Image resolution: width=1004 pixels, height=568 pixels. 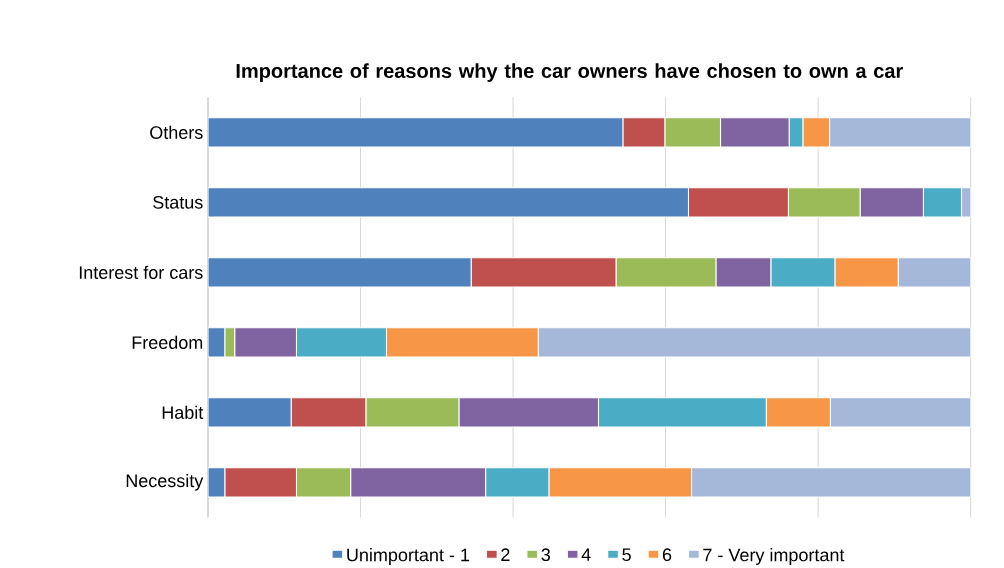 I want to click on chart-title: Importance of reasons why the car owners have chosen to own a car, so click(x=569, y=72).